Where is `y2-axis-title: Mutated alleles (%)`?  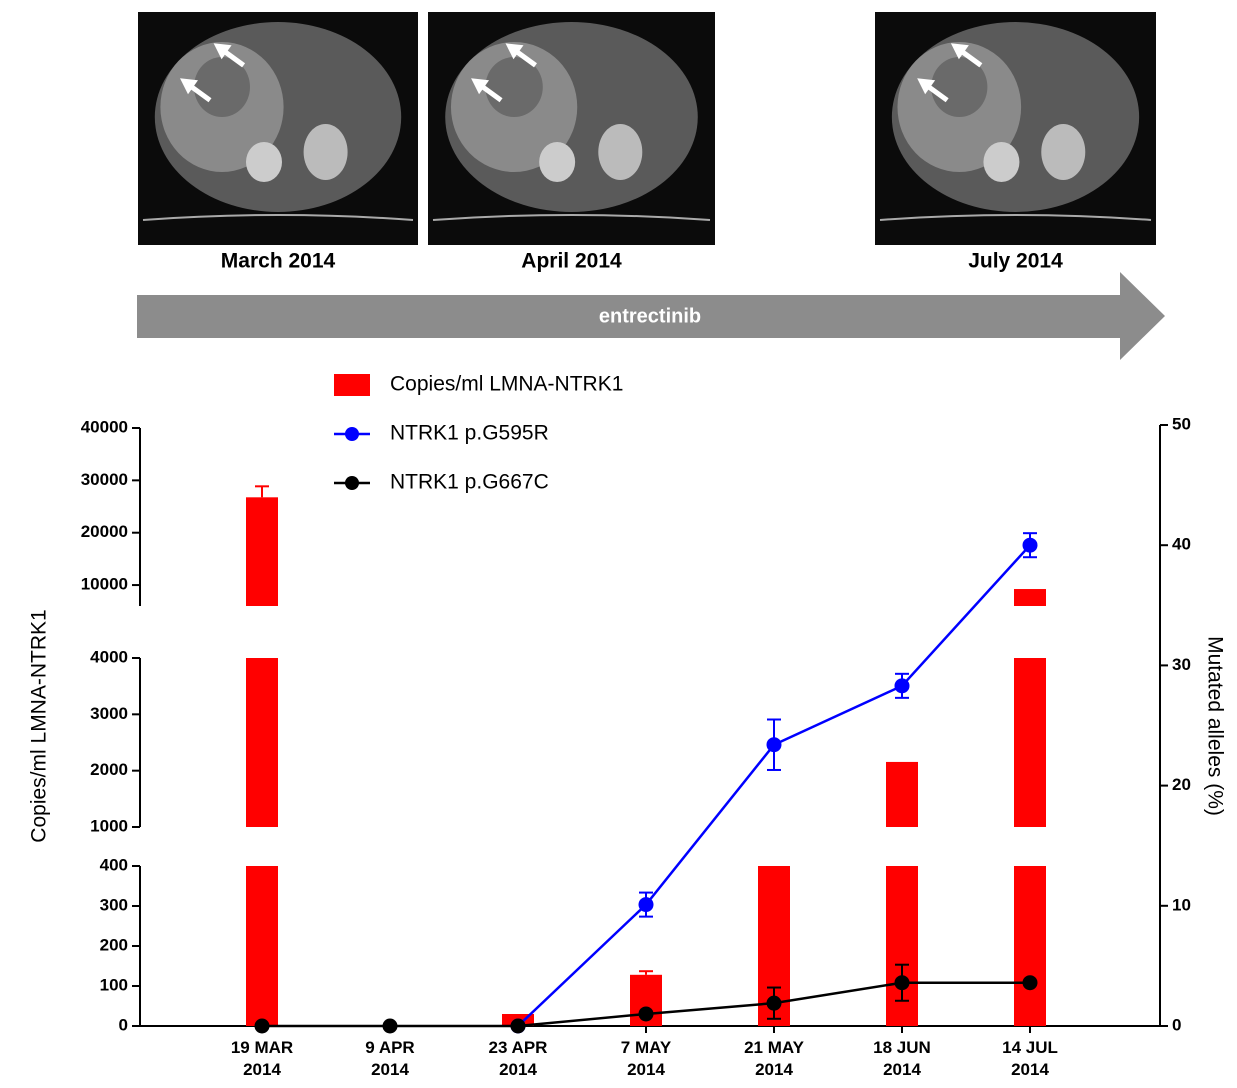 y2-axis-title: Mutated alleles (%) is located at coordinates (1214, 726).